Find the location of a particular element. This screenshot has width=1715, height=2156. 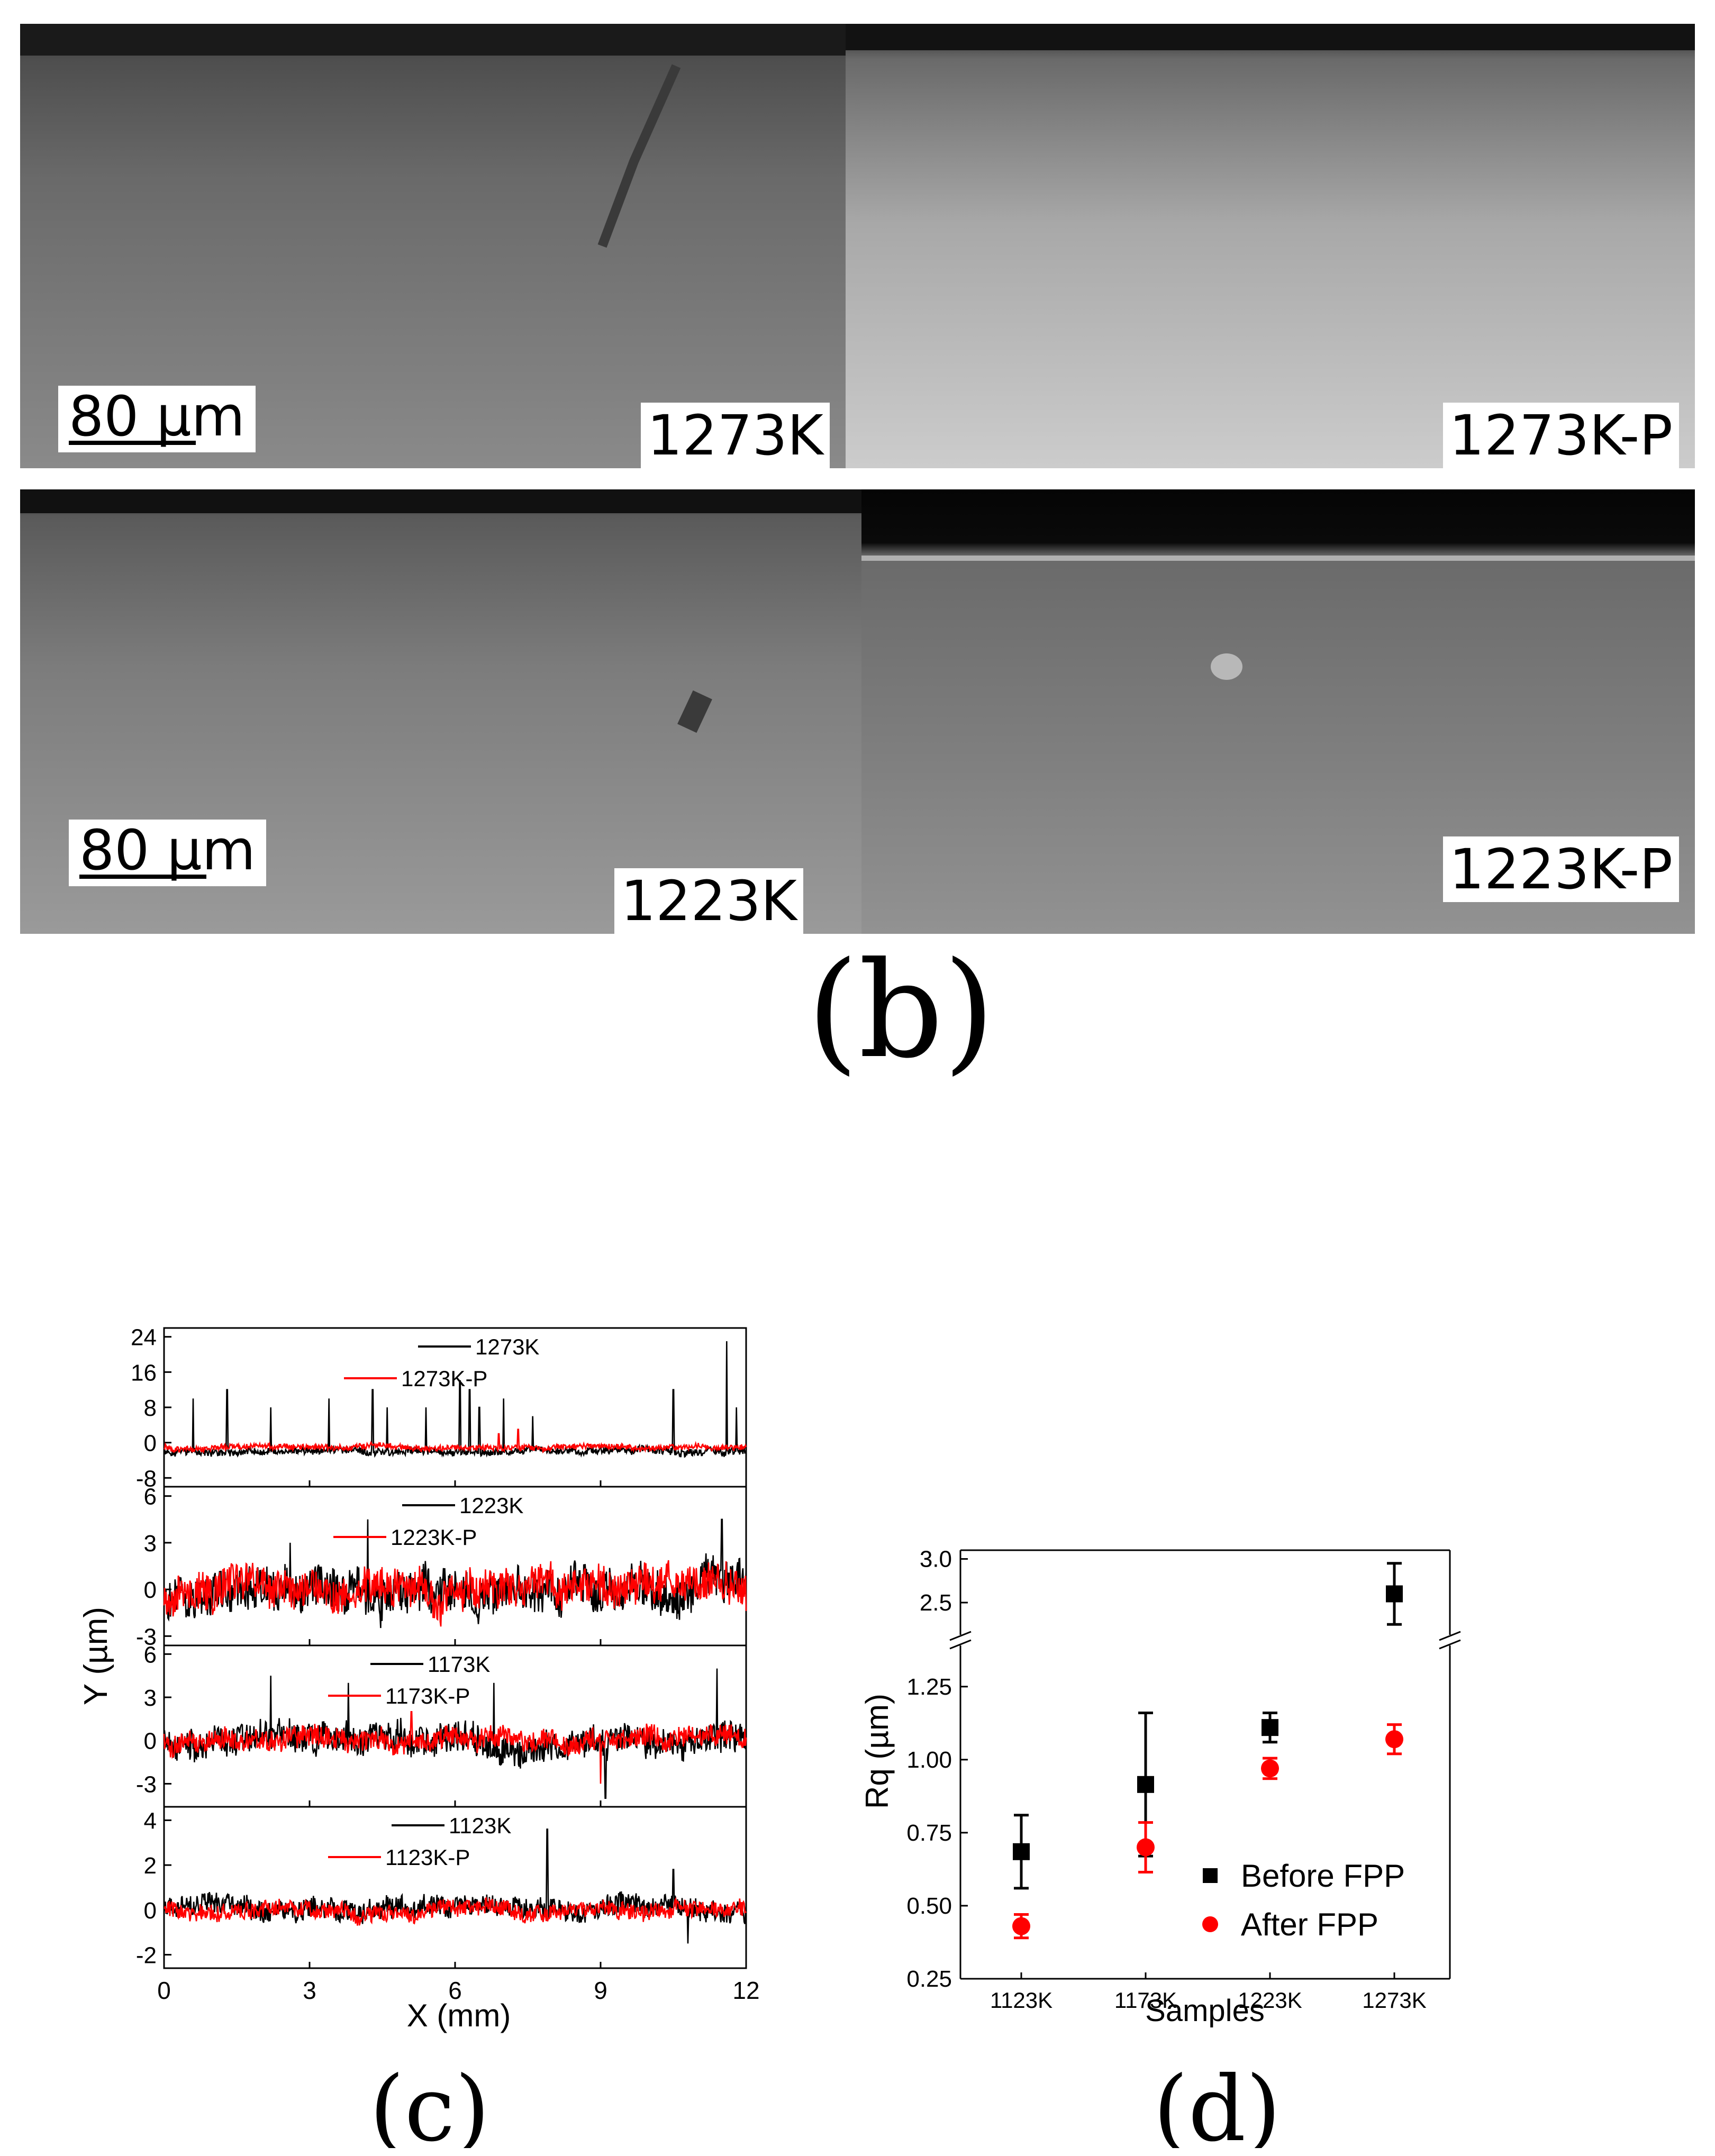

legend-label: 1273K is located at coordinates (507, 1346).